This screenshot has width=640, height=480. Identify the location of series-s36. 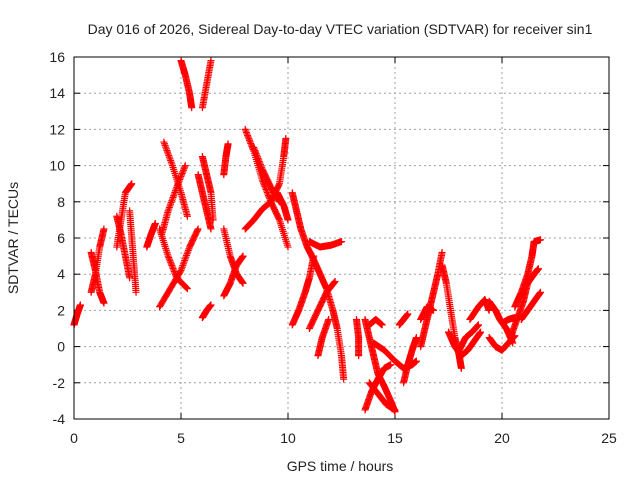
(403, 319).